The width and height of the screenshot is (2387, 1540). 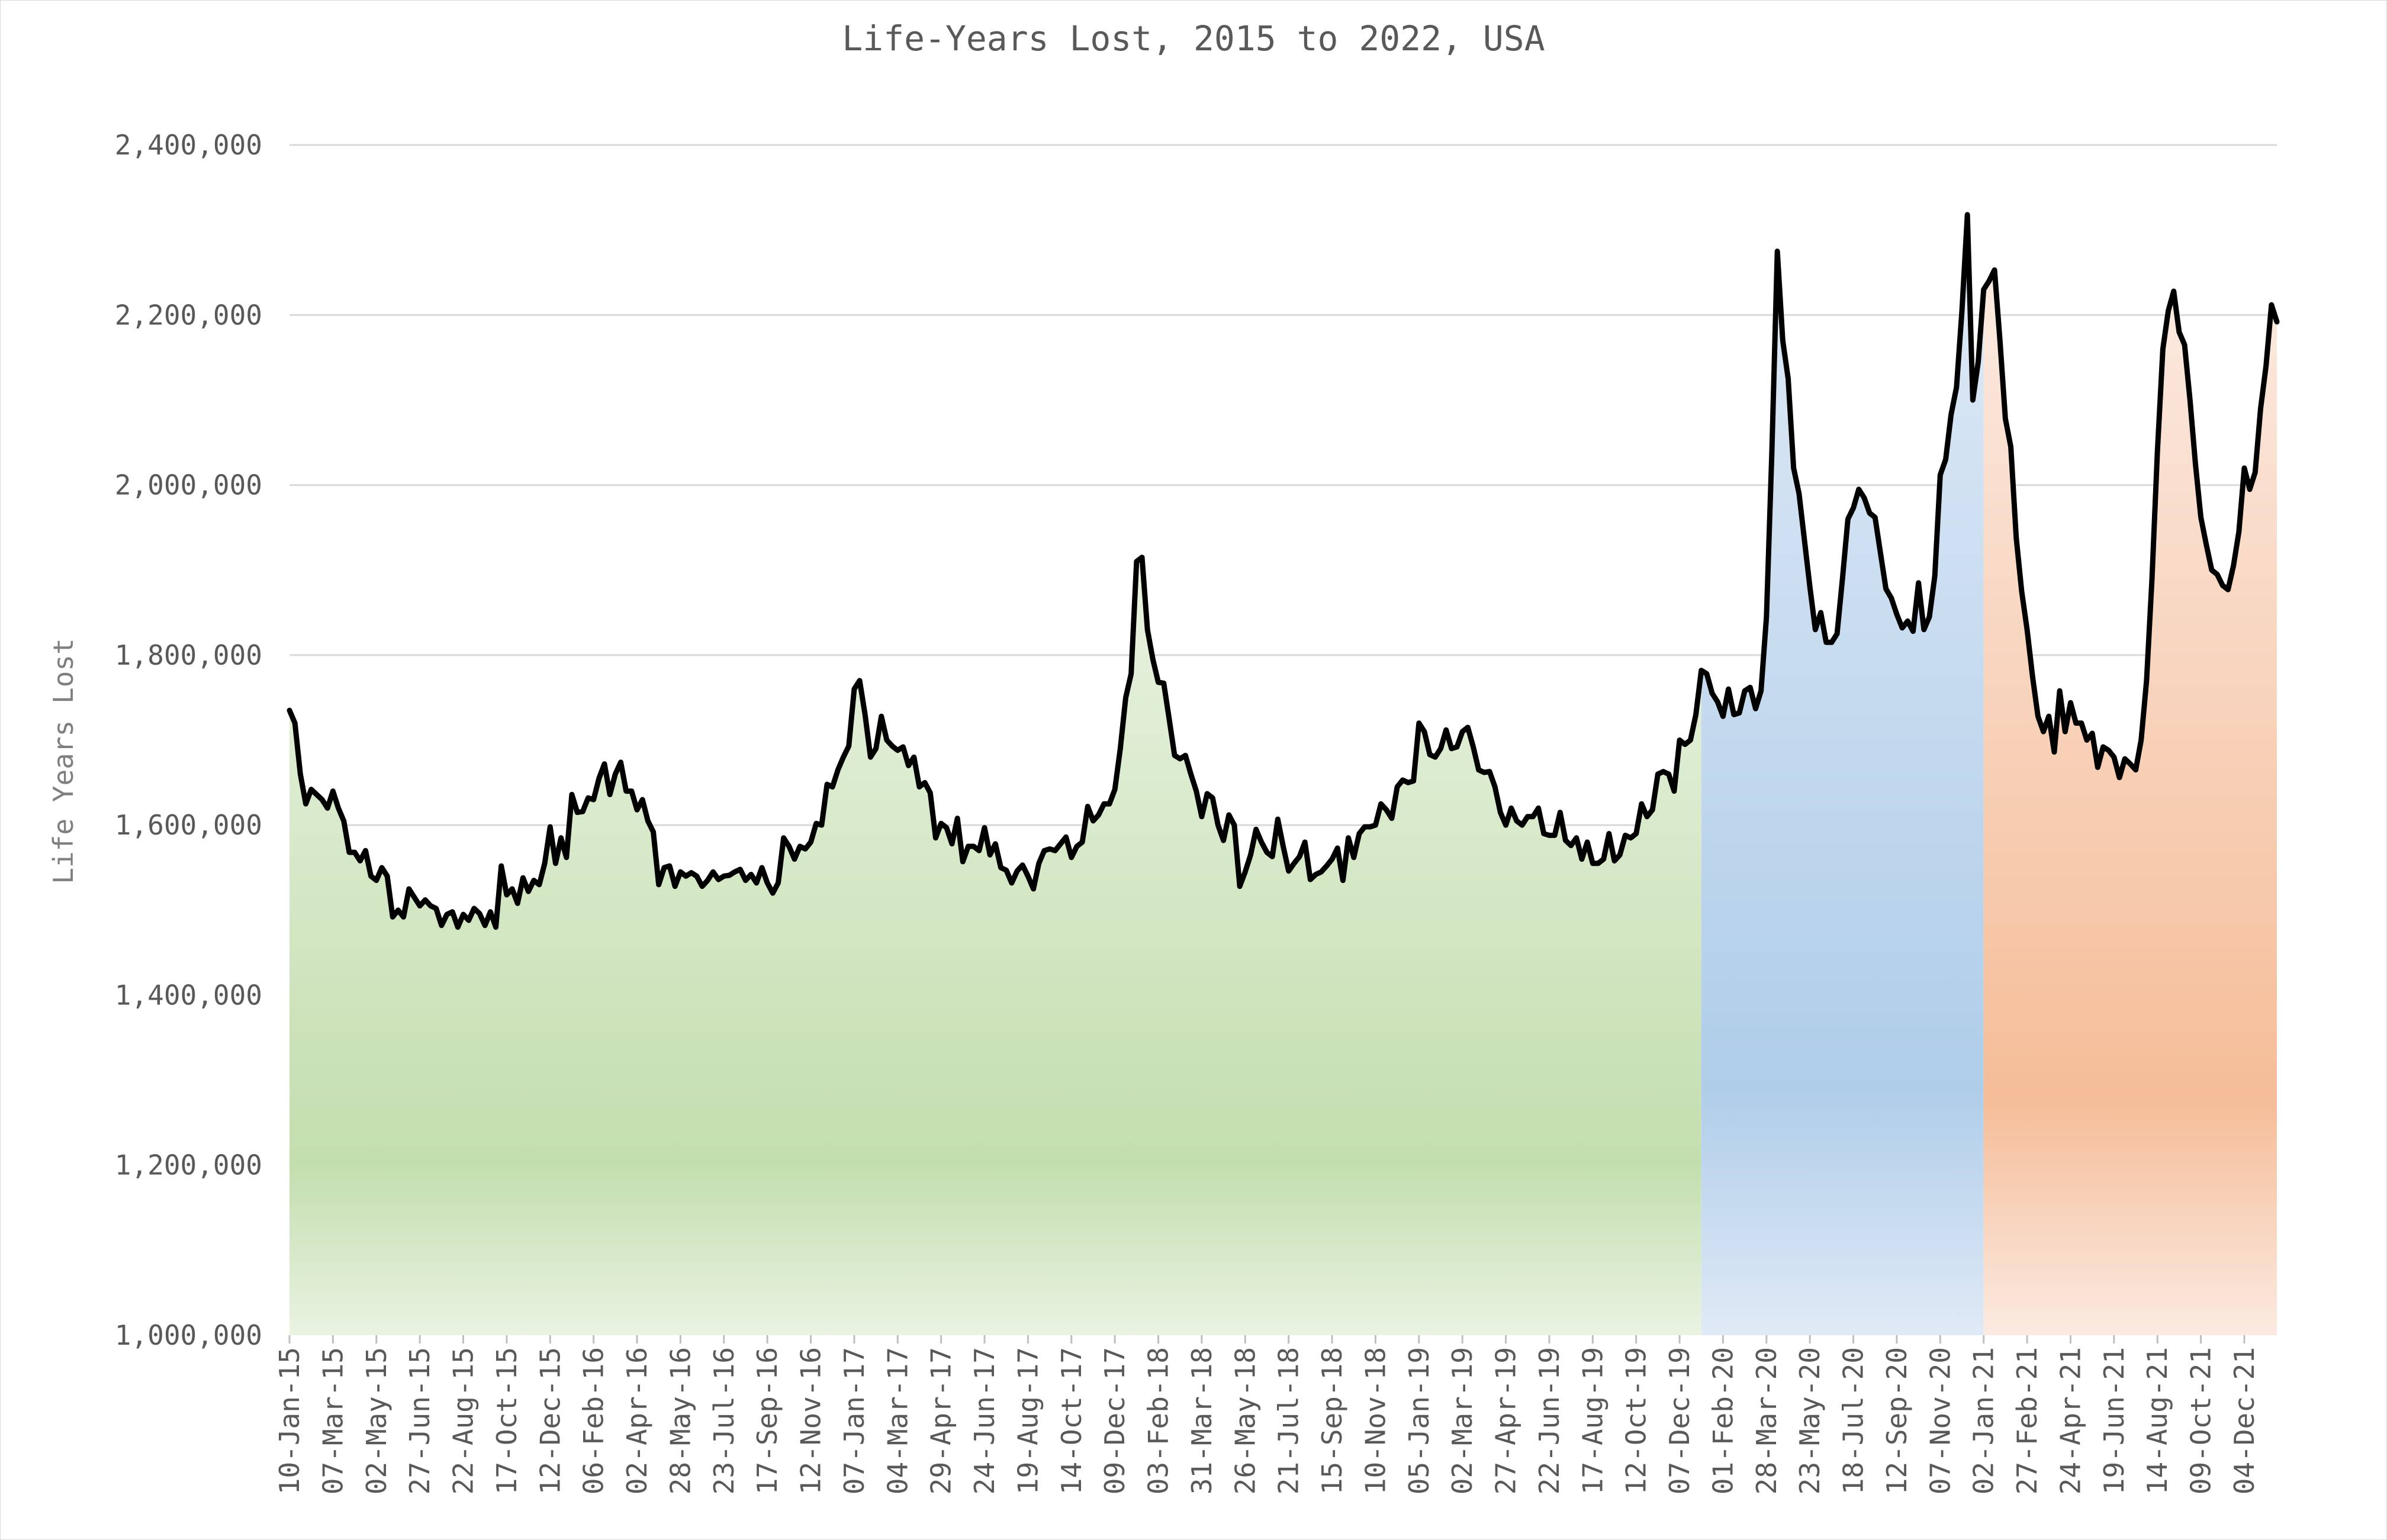 What do you see at coordinates (377, 1420) in the screenshot?
I see `x-tick-label: 02-May-15` at bounding box center [377, 1420].